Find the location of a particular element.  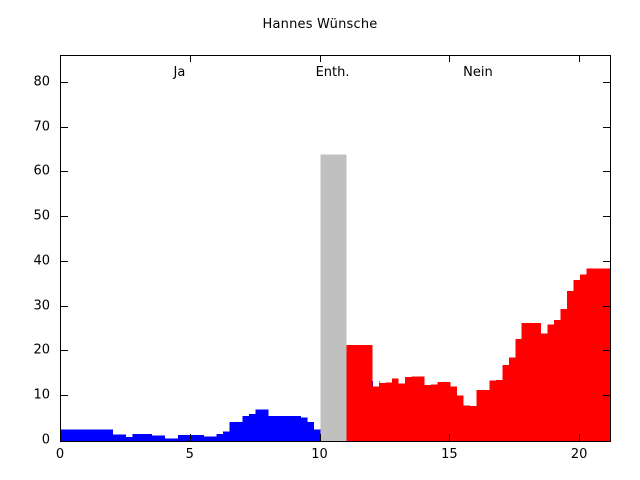

y-axis-tick-label: 40 is located at coordinates (41, 261).